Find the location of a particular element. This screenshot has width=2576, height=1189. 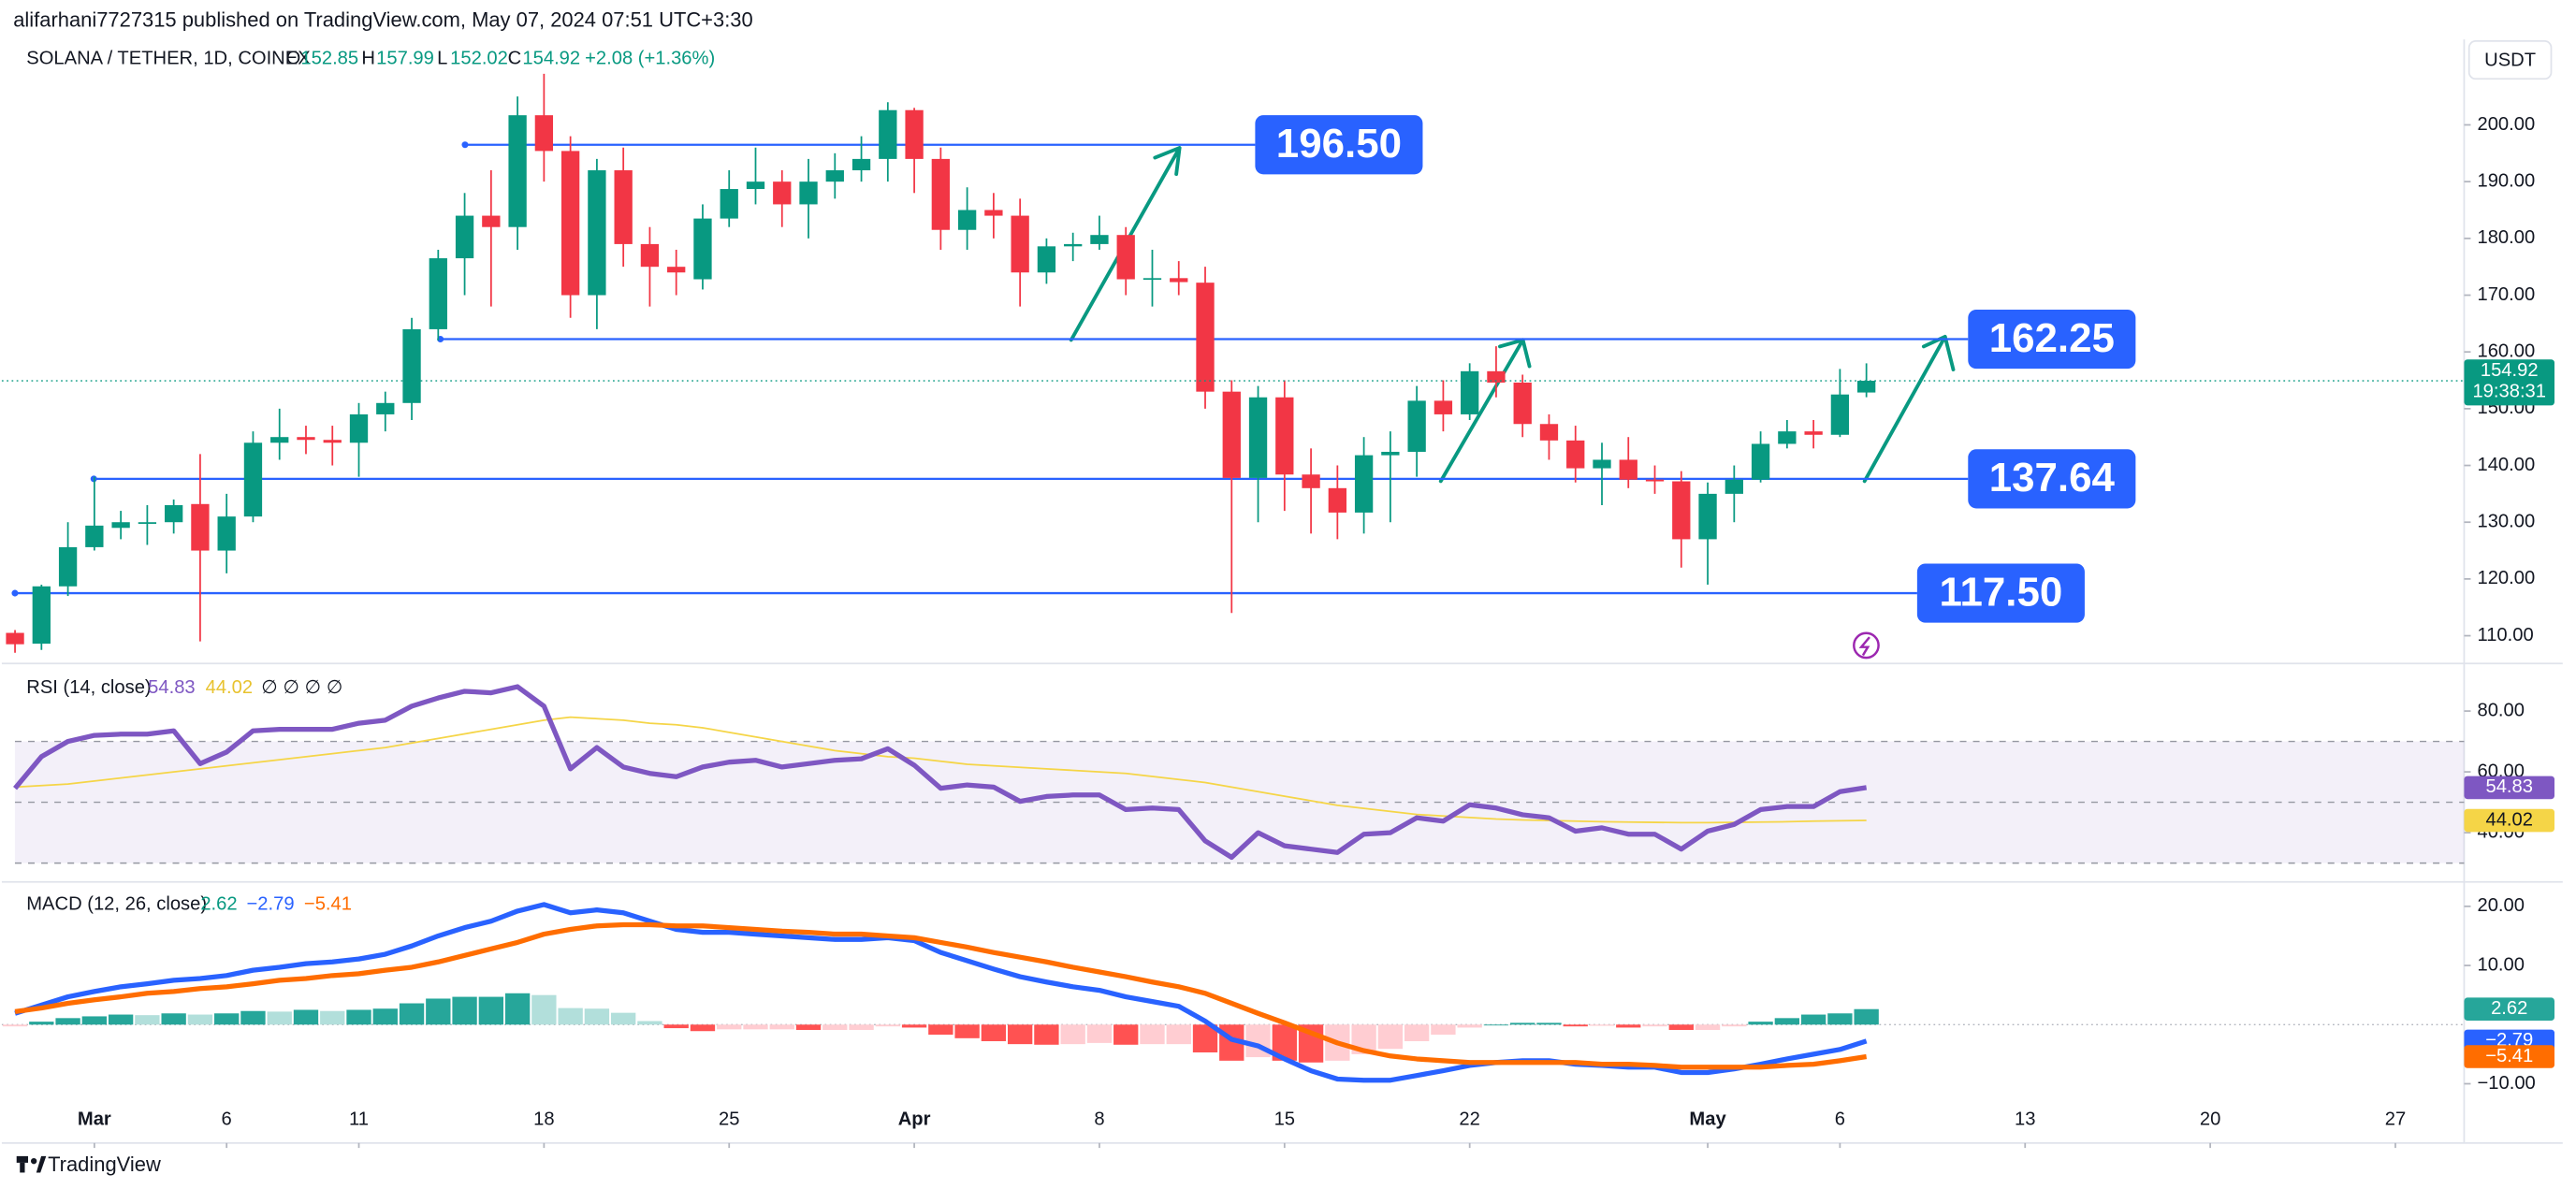

level-box is located at coordinates (1339, 145).